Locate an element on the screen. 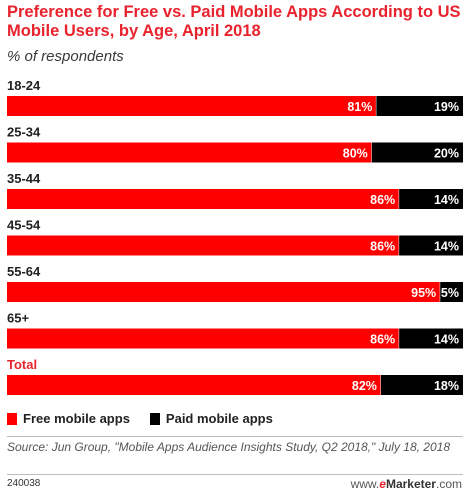 This screenshot has width=470, height=495. bar-paid-65- is located at coordinates (431, 338).